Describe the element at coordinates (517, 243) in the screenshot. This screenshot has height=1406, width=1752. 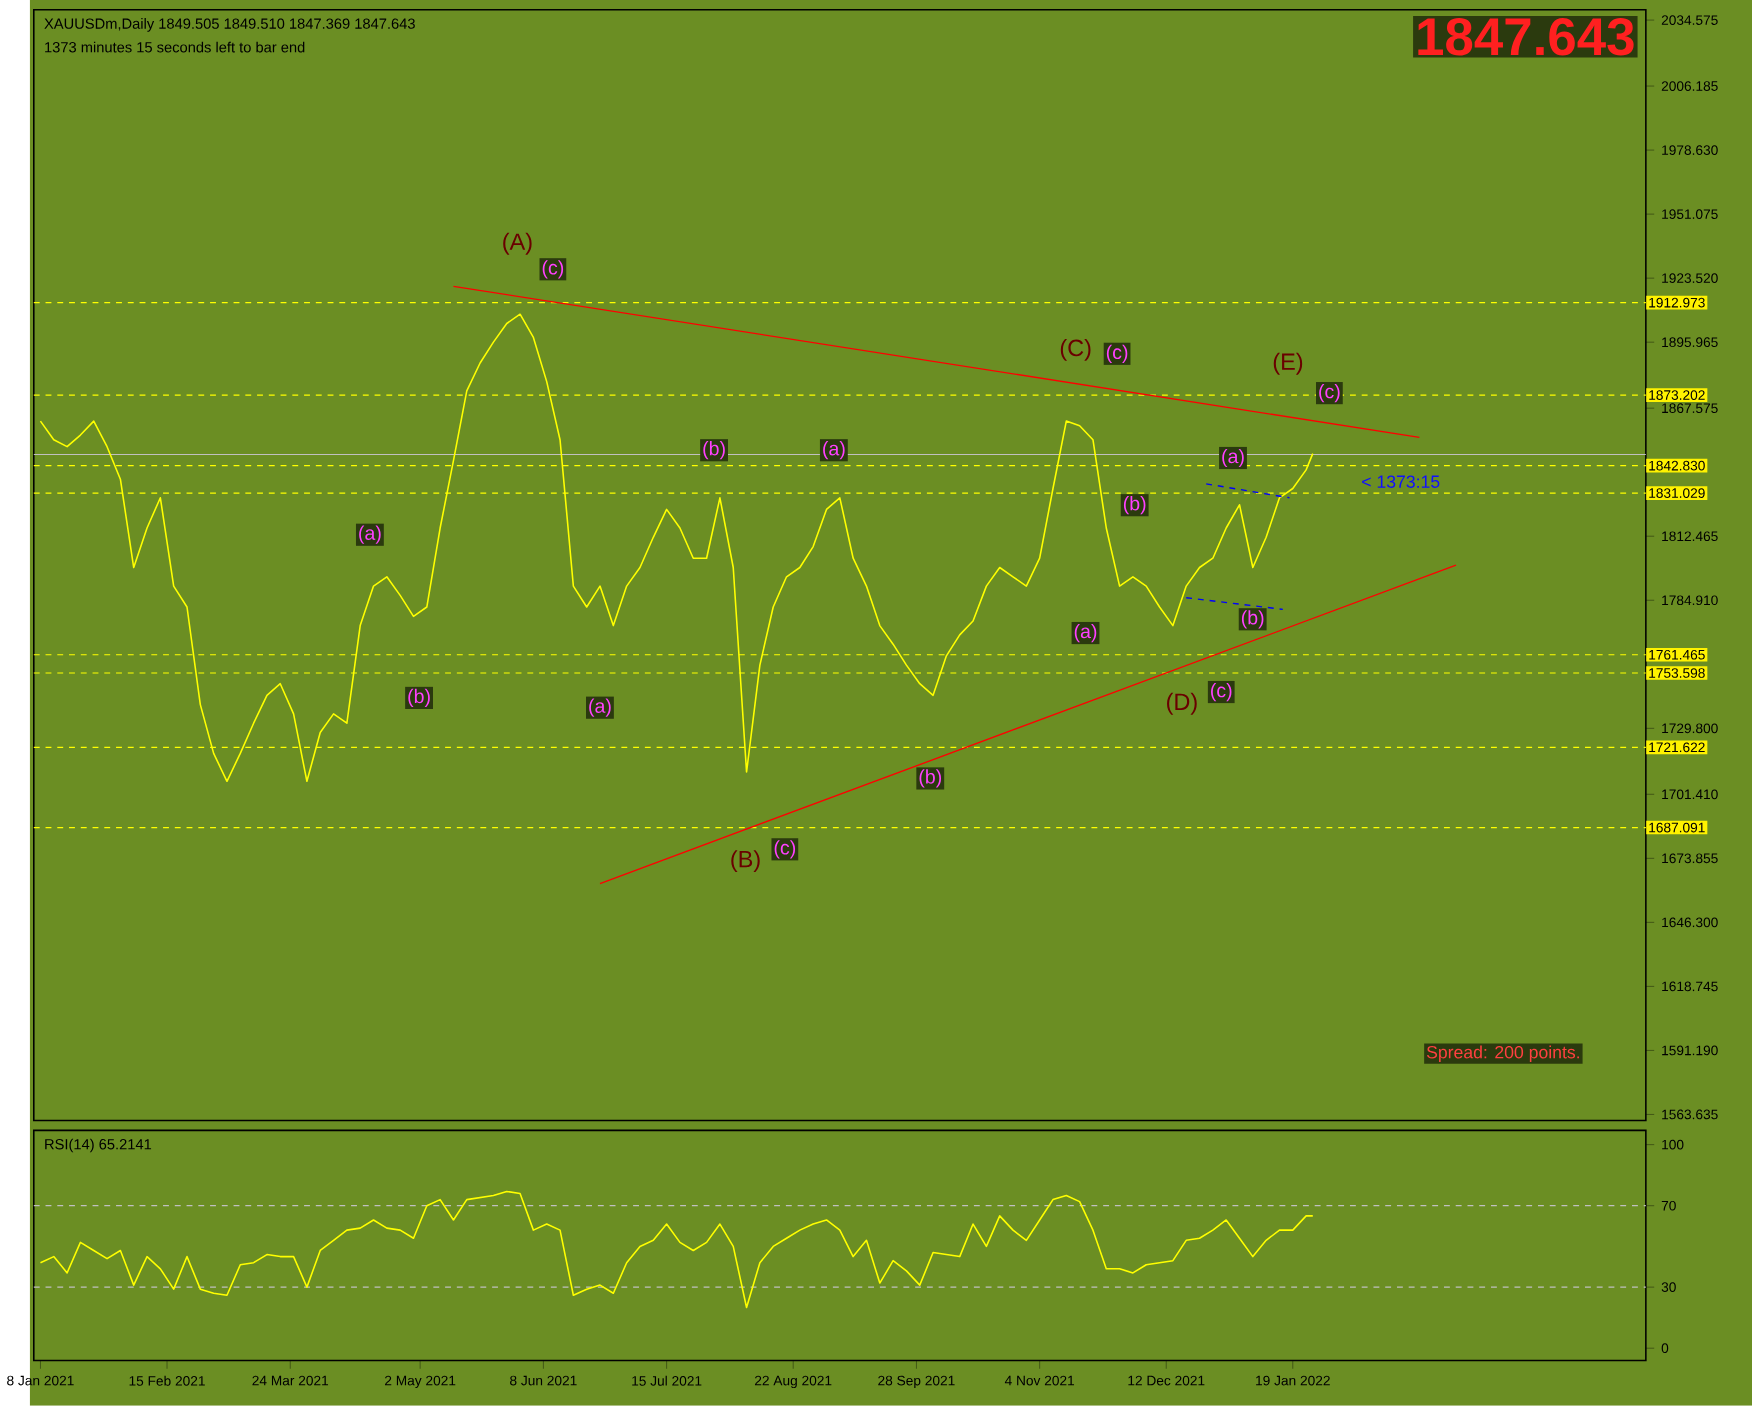
I see `annotation: (A)` at that location.